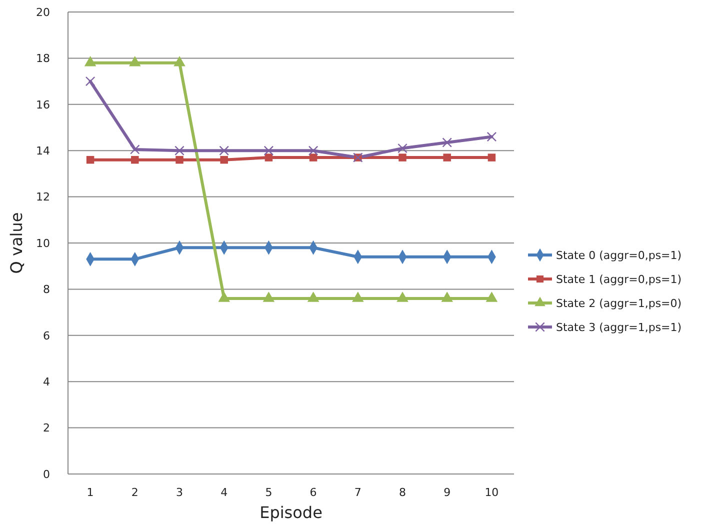 Image resolution: width=701 pixels, height=532 pixels. What do you see at coordinates (43, 59) in the screenshot?
I see `y-tick-label: 18` at bounding box center [43, 59].